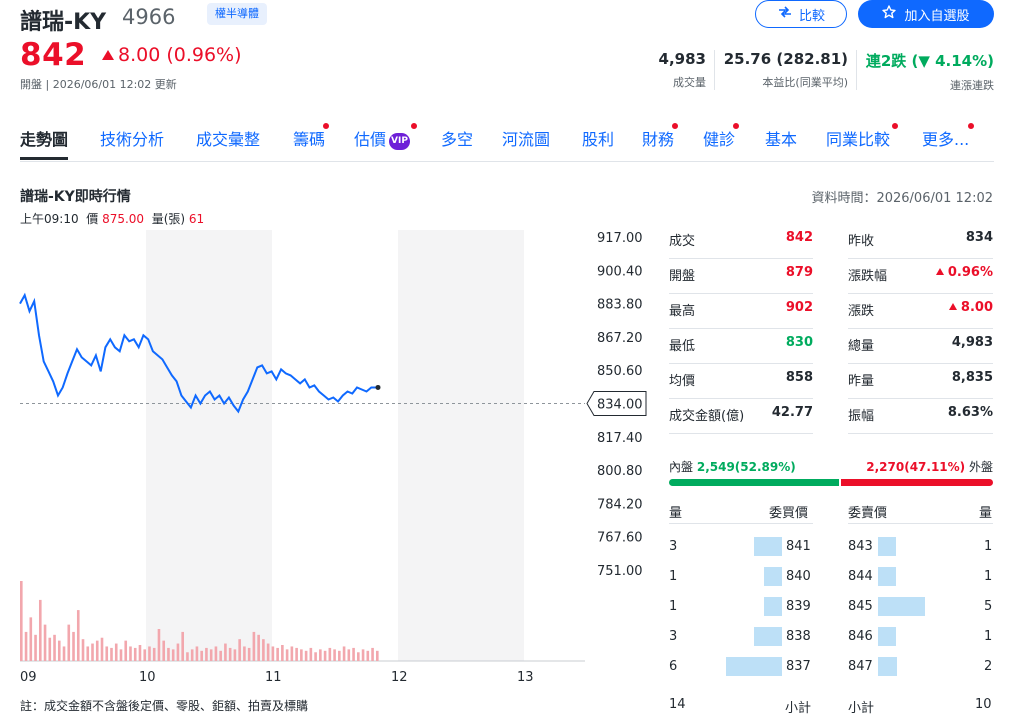 The width and height of the screenshot is (1024, 725). What do you see at coordinates (972, 342) in the screenshot?
I see `stat-value: 4,983` at bounding box center [972, 342].